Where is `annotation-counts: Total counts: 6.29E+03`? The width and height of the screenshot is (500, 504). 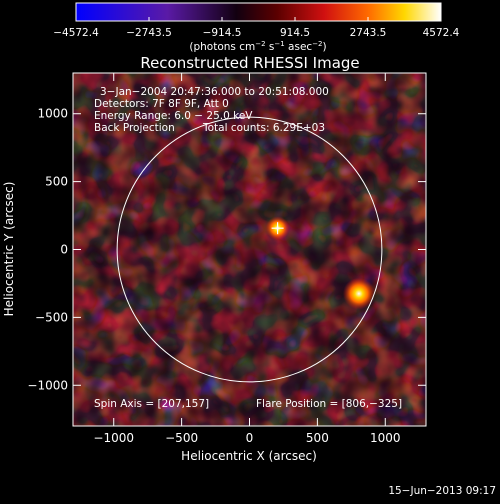 annotation-counts: Total counts: 6.29E+03 is located at coordinates (263, 128).